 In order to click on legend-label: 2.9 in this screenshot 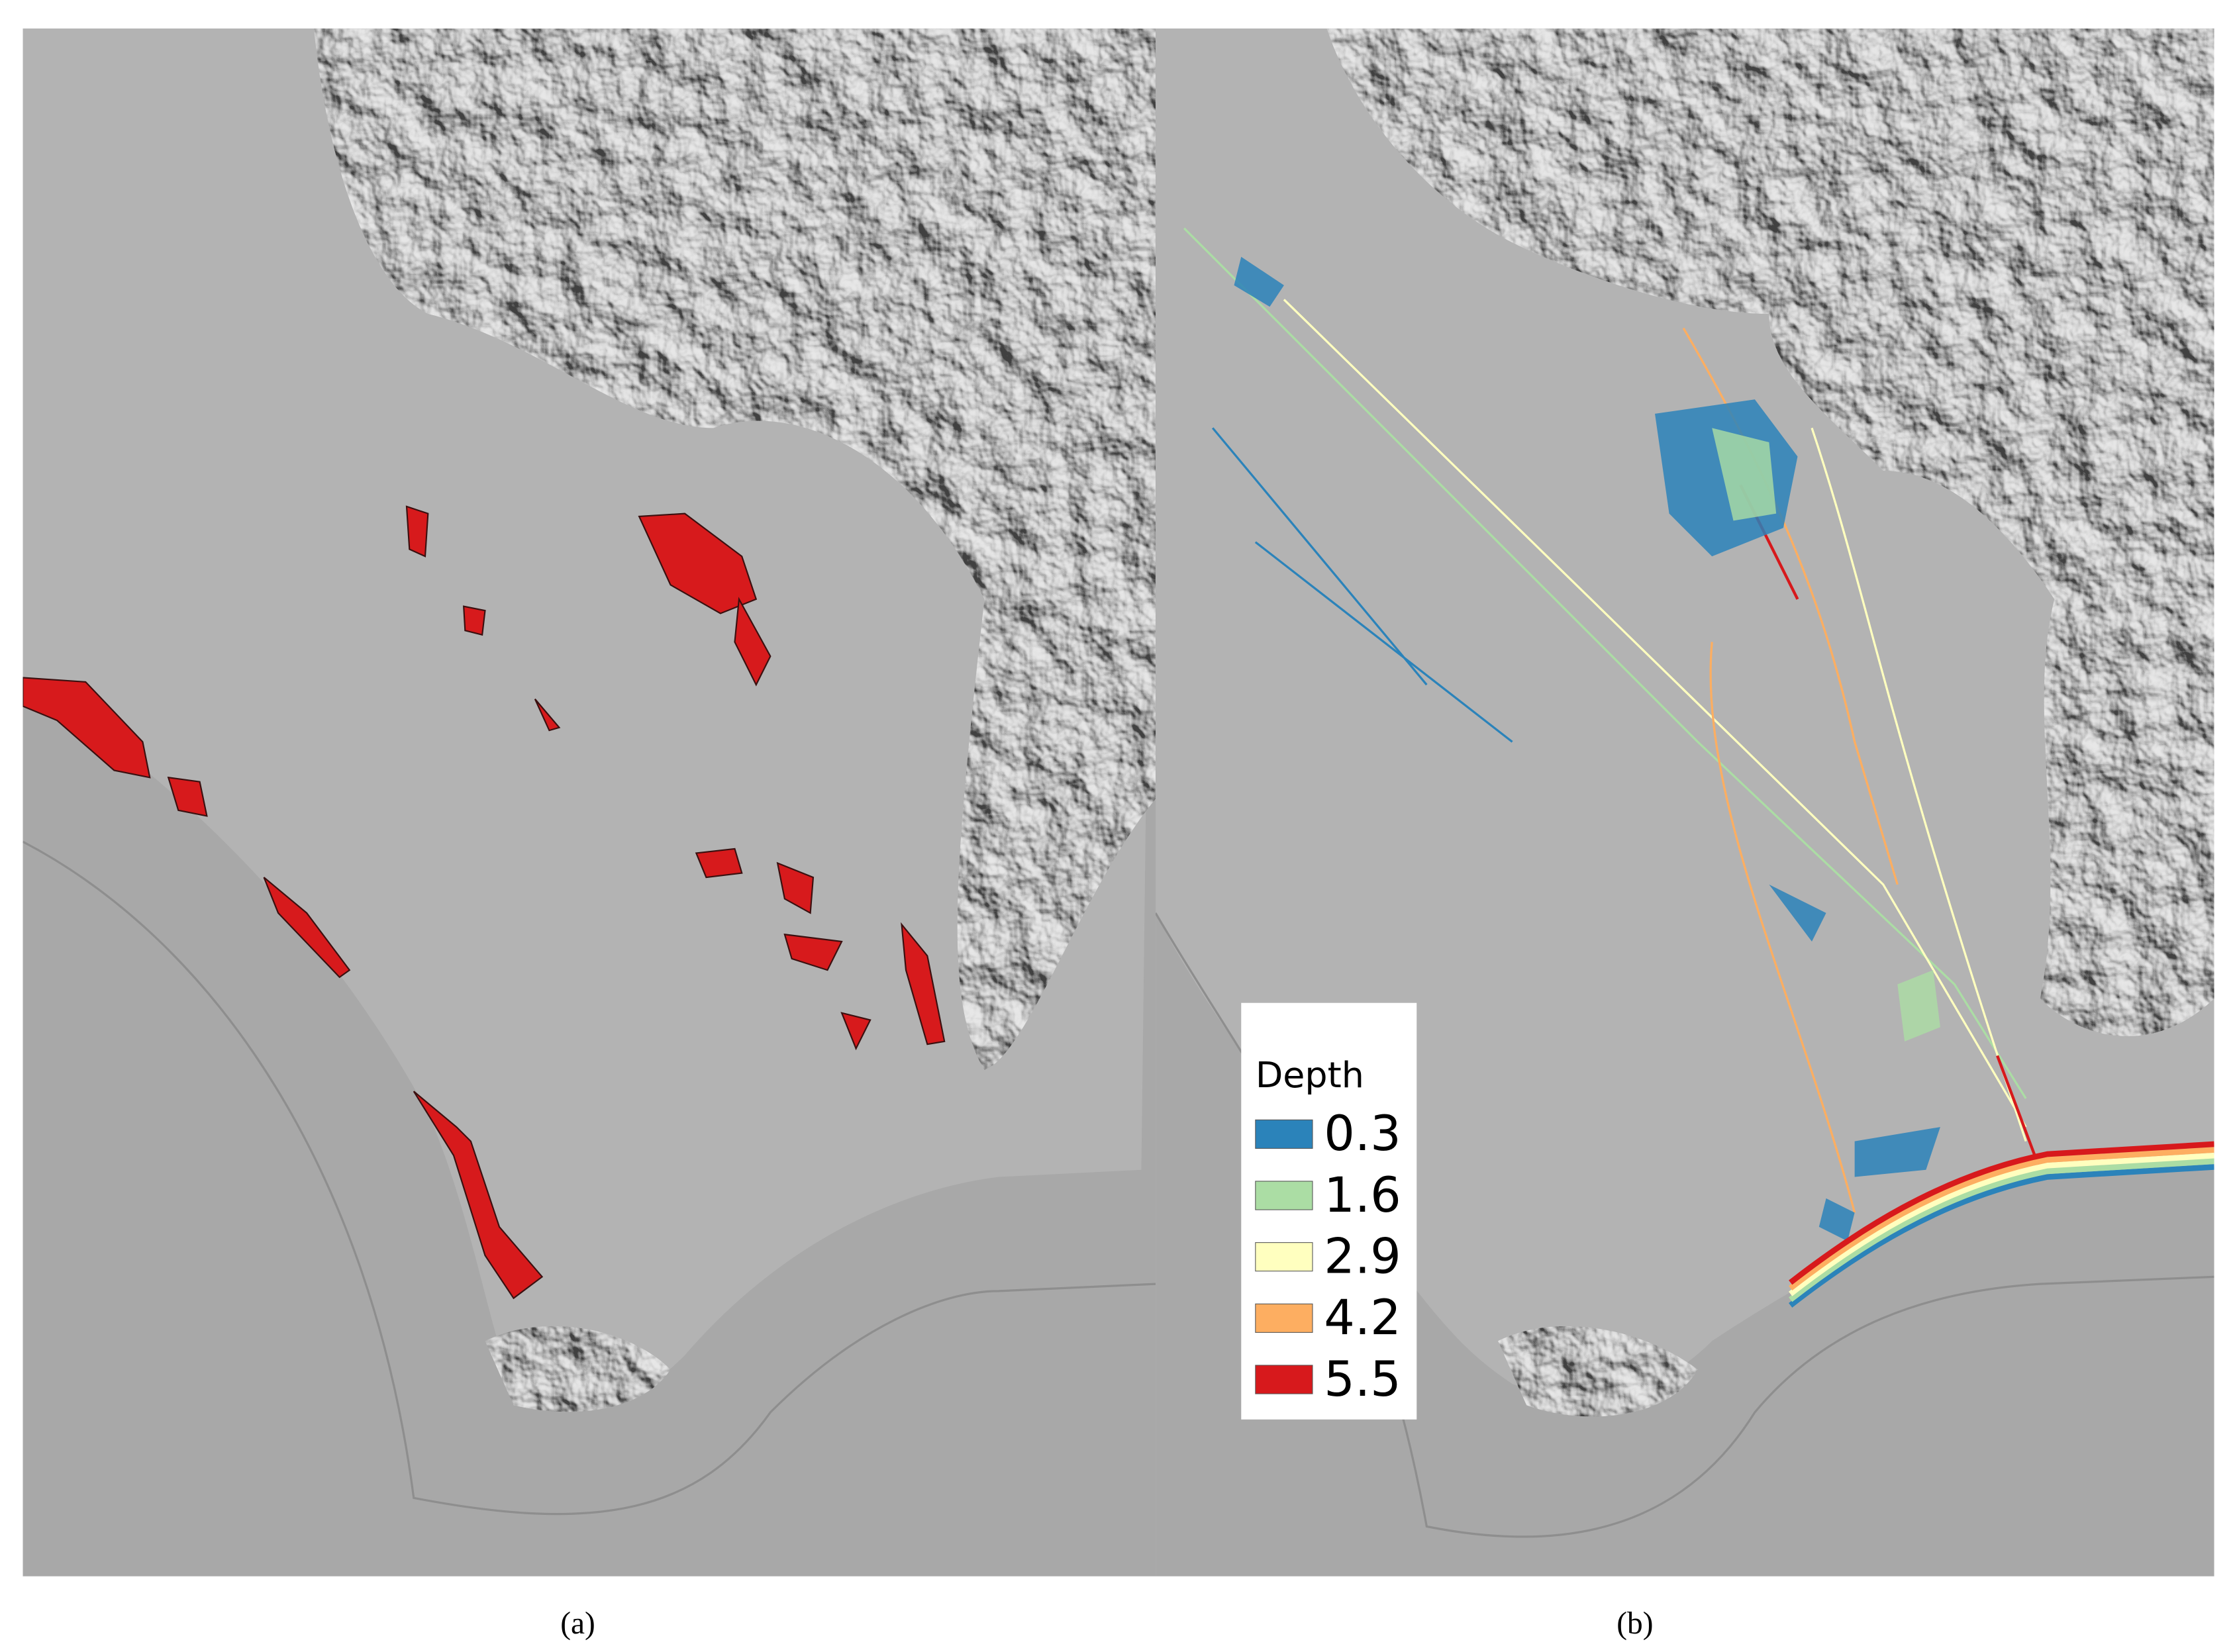, I will do `click(1362, 1257)`.